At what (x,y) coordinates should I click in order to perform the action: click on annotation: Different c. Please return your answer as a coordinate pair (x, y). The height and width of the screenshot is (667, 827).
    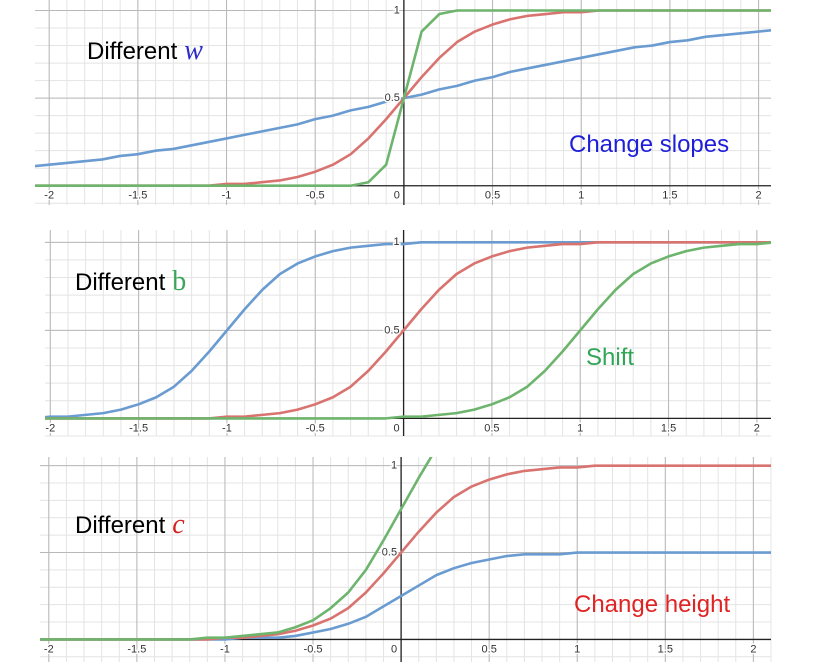
    Looking at the image, I should click on (130, 524).